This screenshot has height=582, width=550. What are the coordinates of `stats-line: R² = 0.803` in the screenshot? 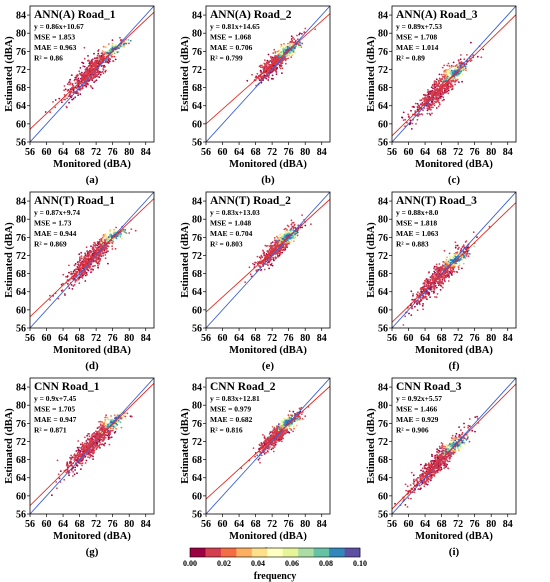 It's located at (226, 244).